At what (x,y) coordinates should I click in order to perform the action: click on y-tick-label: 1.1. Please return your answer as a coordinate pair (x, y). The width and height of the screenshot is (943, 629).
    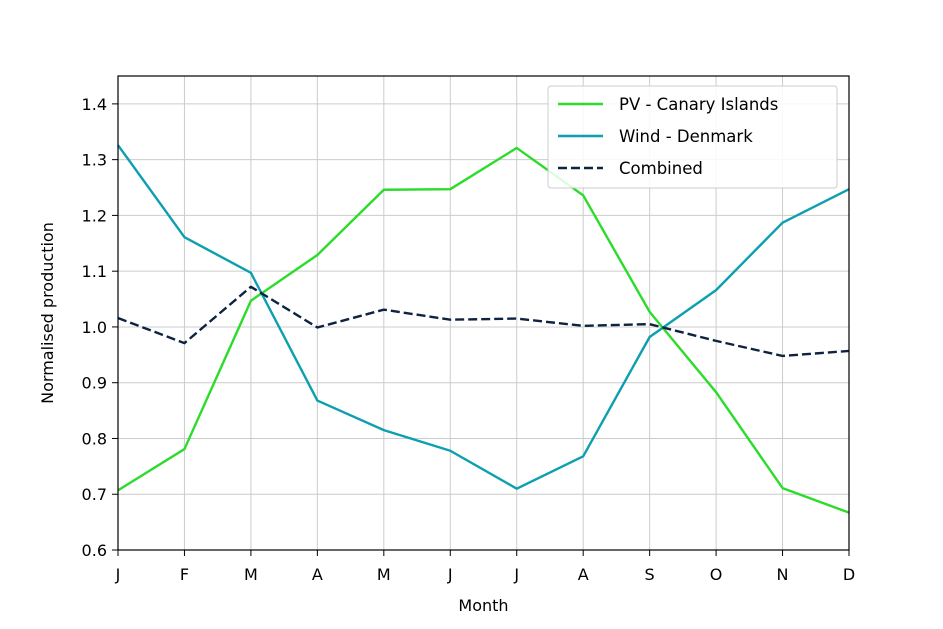
    Looking at the image, I should click on (94, 271).